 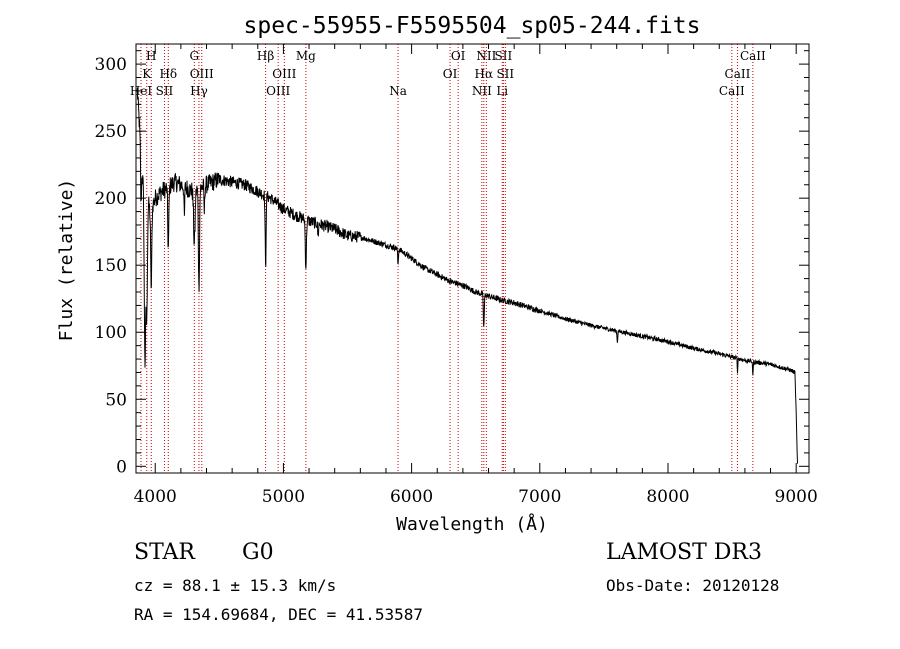 What do you see at coordinates (116, 400) in the screenshot?
I see `y-tick-label: 50` at bounding box center [116, 400].